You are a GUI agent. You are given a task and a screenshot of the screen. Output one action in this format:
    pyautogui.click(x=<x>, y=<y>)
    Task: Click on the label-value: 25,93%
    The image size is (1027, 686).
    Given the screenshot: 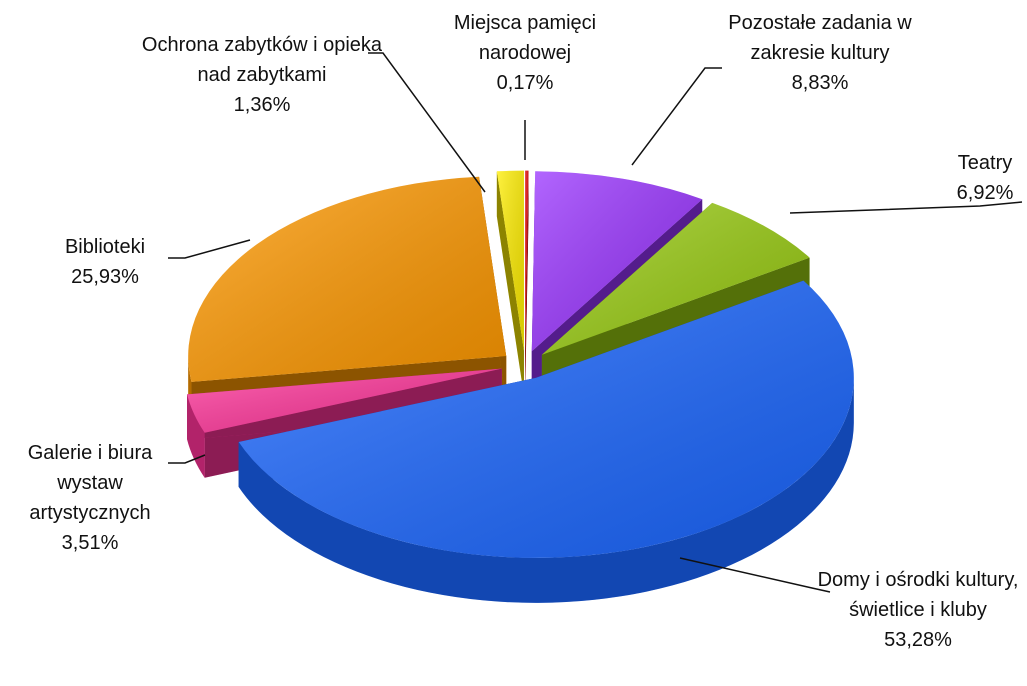 What is the action you would take?
    pyautogui.click(x=105, y=277)
    